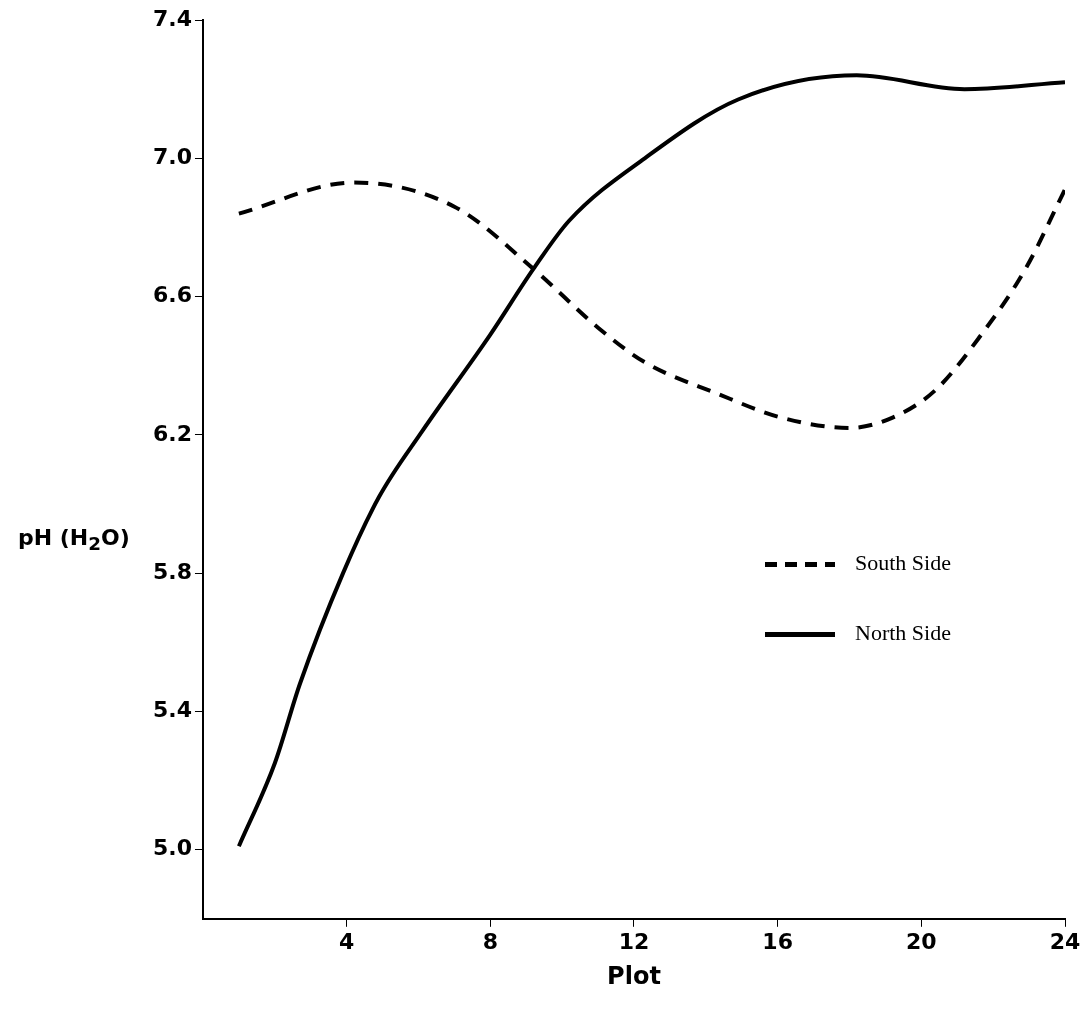  I want to click on y-tick-label: 5.8, so click(172, 571).